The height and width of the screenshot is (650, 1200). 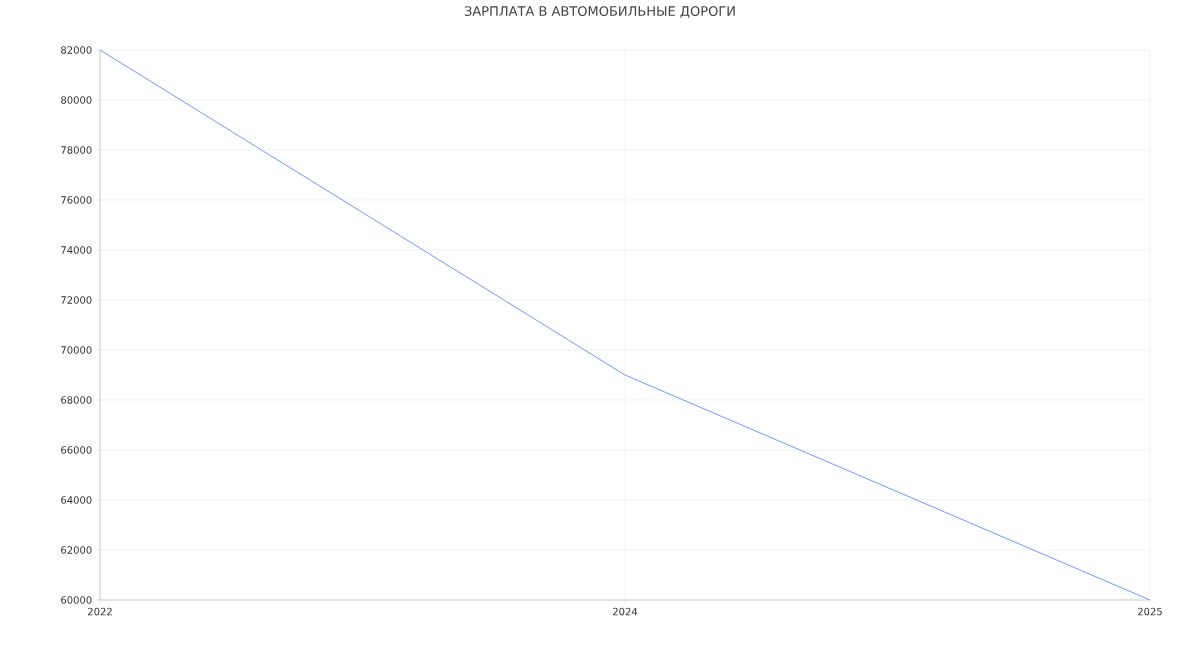 I want to click on chart-title: ЗАРПЛАТА В АВТОМОБИЛЬНЫЕ ДОРОГИ, so click(x=599, y=12).